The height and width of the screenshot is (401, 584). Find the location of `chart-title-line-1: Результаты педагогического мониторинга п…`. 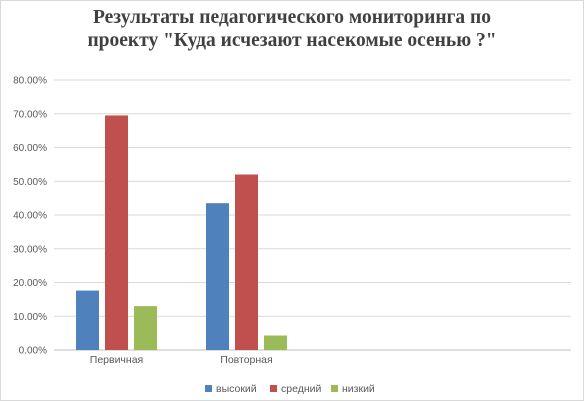

chart-title-line-1: Результаты педагогического мониторинга п… is located at coordinates (292, 17).